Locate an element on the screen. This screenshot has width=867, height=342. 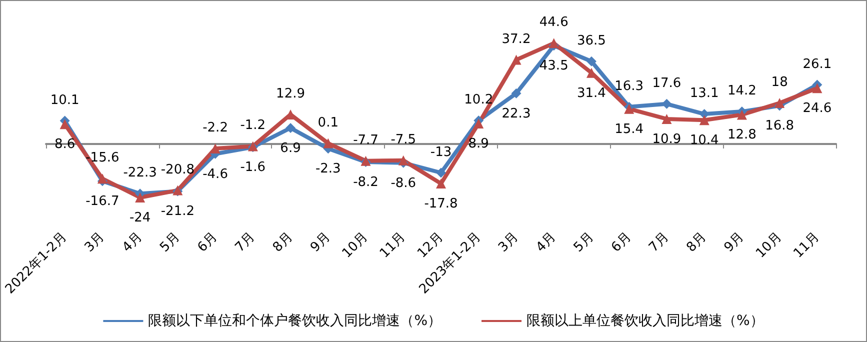
data-label: 22.3 is located at coordinates (516, 114).